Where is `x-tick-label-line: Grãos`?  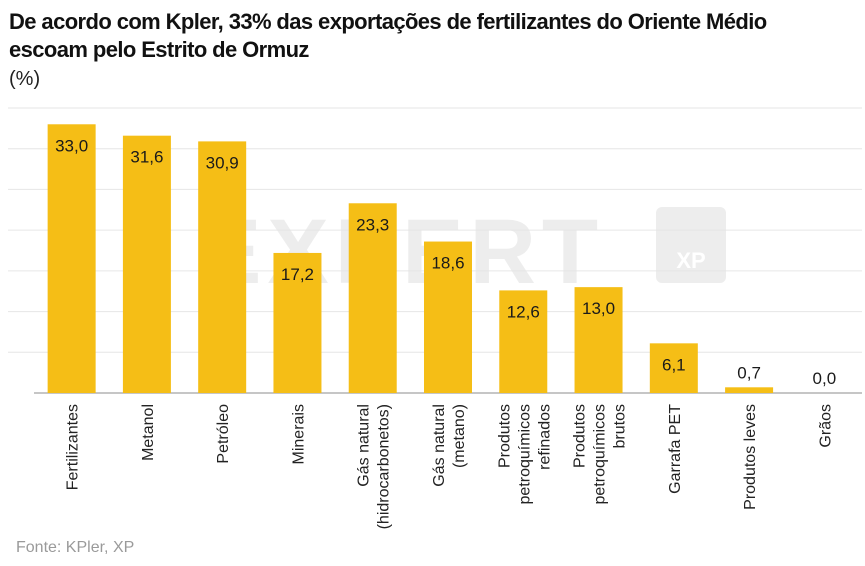 x-tick-label-line: Grãos is located at coordinates (825, 426).